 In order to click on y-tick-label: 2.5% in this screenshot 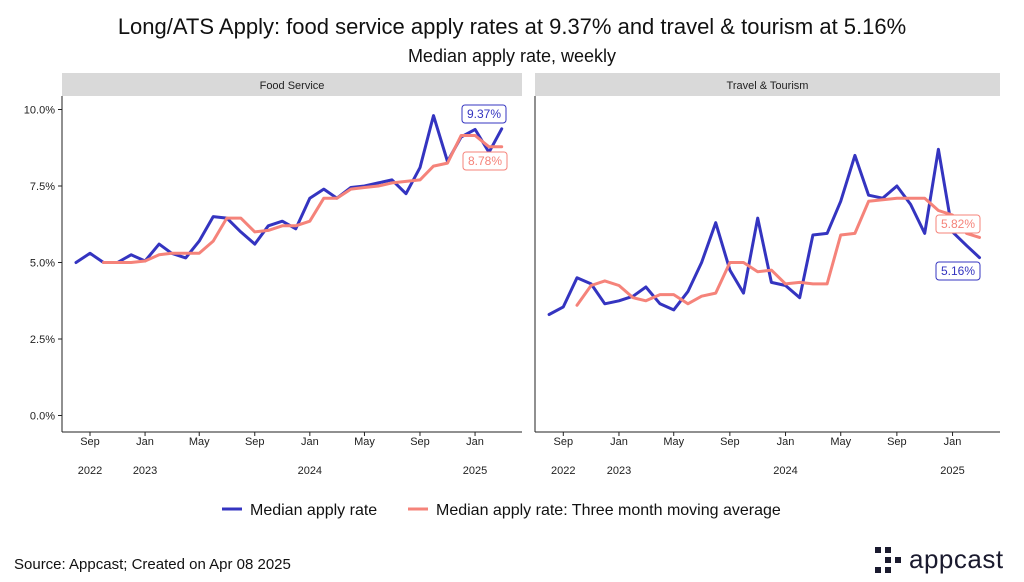, I will do `click(42, 340)`.